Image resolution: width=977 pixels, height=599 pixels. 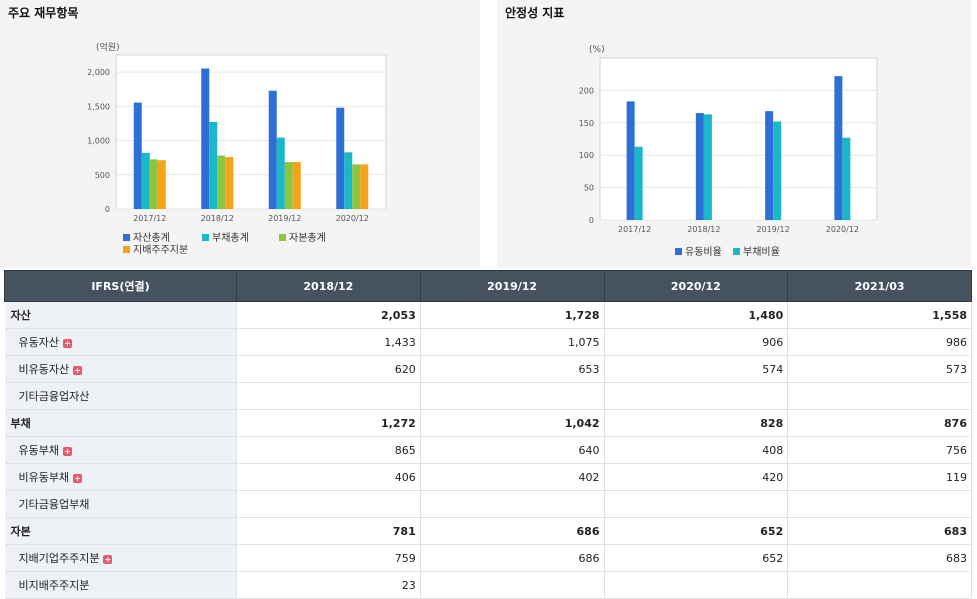 I want to click on table-row: 유동자산 +1,433 1,075 906 986, so click(x=488, y=342).